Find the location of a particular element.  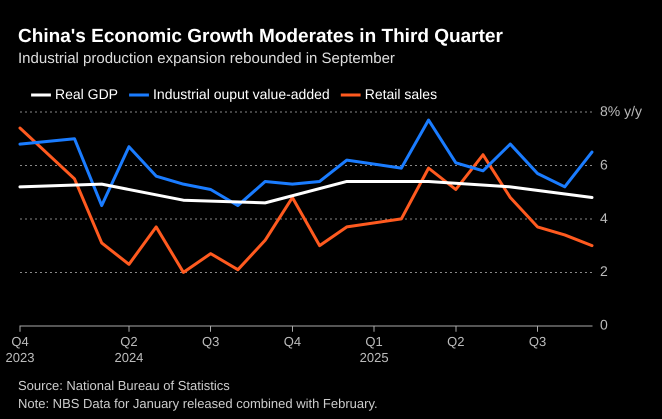

chart-title: China's Economic Growth Moderates in Third Quarter is located at coordinates (260, 37).